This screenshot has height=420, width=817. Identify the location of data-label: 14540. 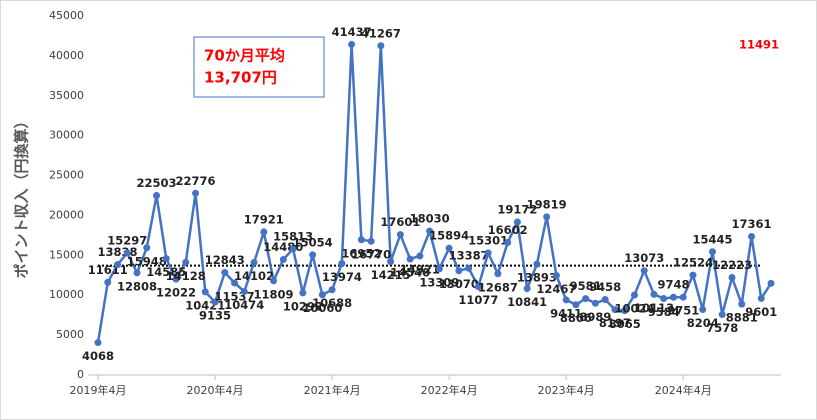
(410, 273).